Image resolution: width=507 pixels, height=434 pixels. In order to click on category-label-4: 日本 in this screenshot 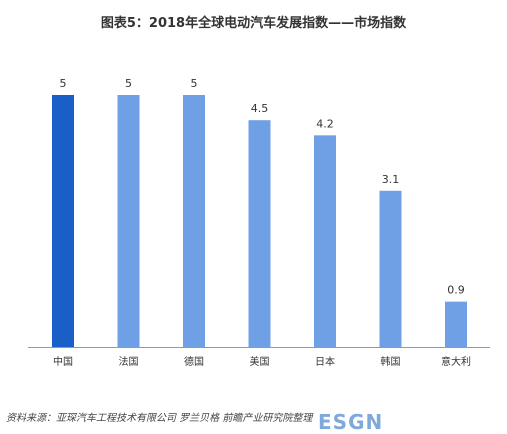, I will do `click(325, 361)`.